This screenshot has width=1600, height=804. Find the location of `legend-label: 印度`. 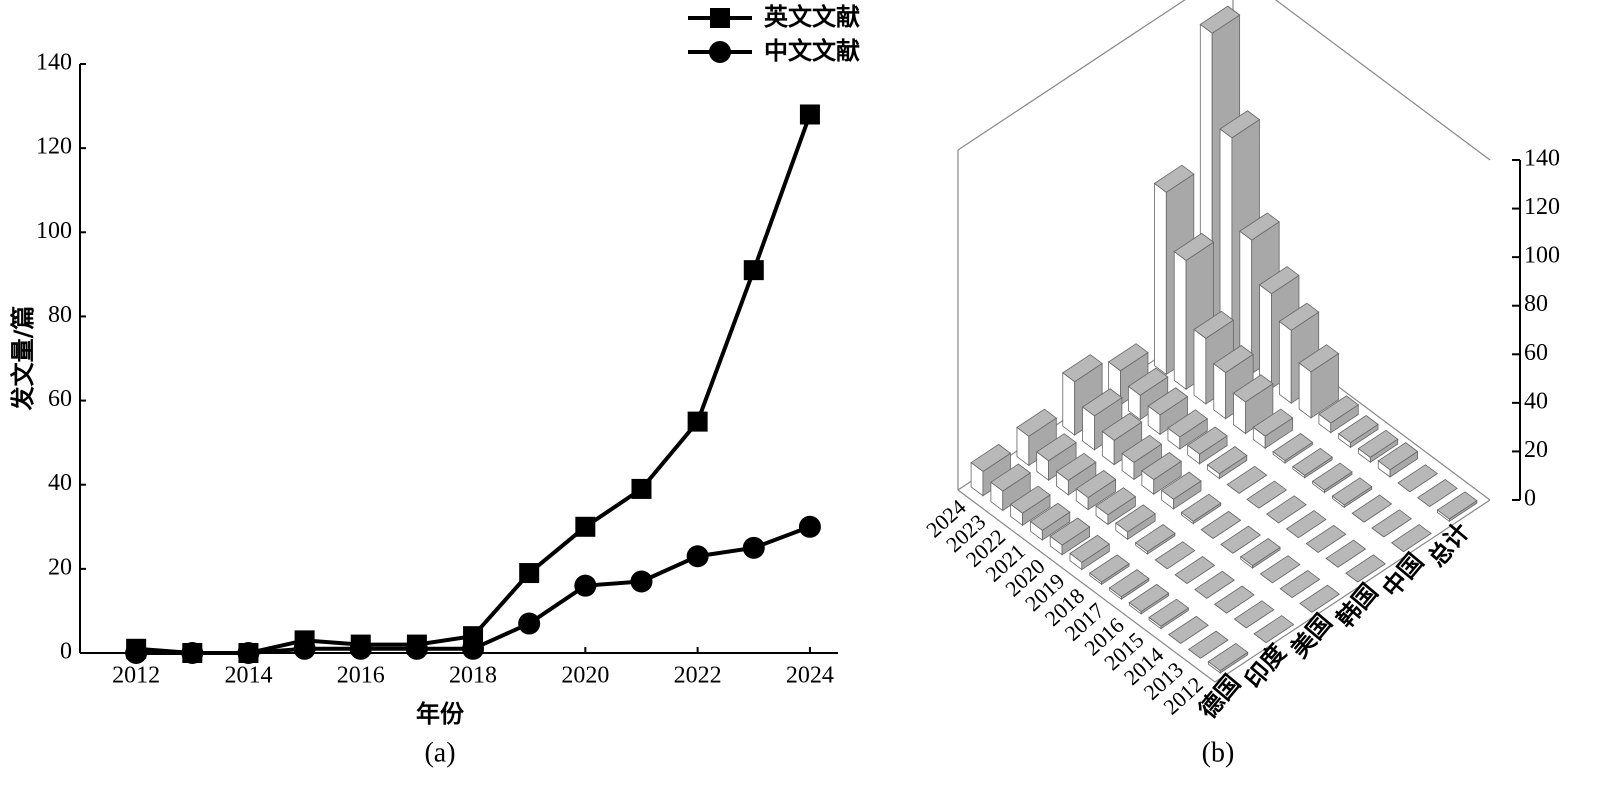

legend-label: 印度 is located at coordinates (1265, 666).